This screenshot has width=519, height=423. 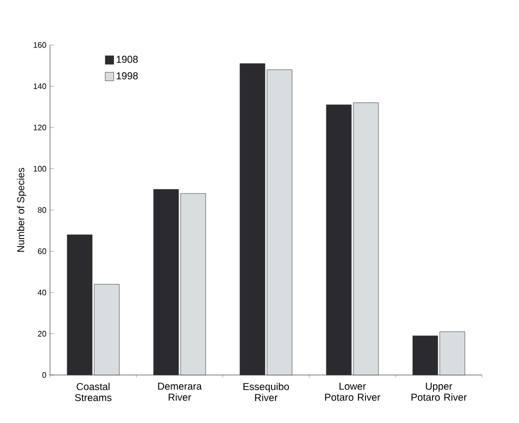 What do you see at coordinates (42, 251) in the screenshot?
I see `y-tick-label: 60` at bounding box center [42, 251].